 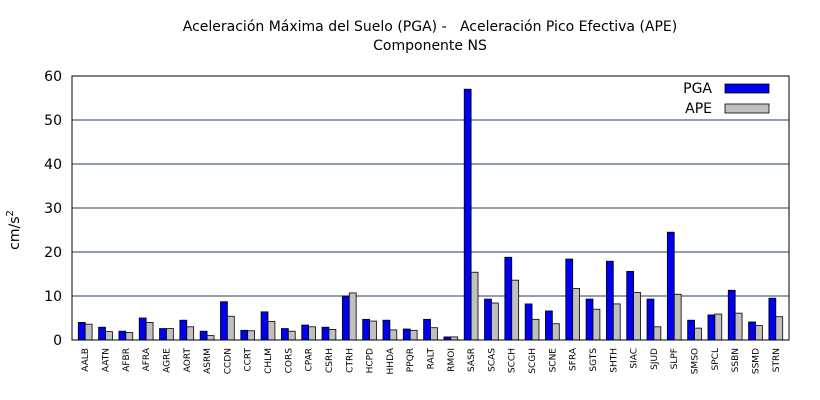 I want to click on y-tick-label: 10, so click(x=53, y=297).